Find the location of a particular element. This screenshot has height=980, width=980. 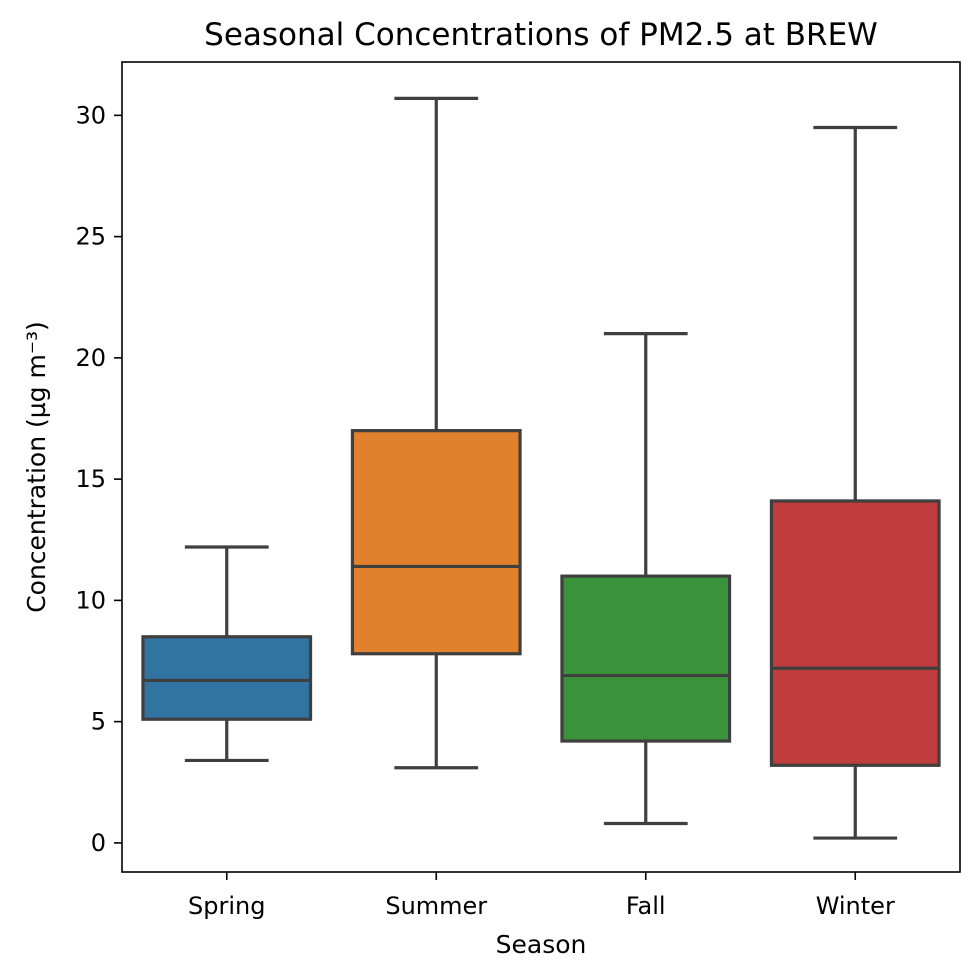

y-axis-ticks: 0 5 10 15 20 25 30 is located at coordinates (98, 479).